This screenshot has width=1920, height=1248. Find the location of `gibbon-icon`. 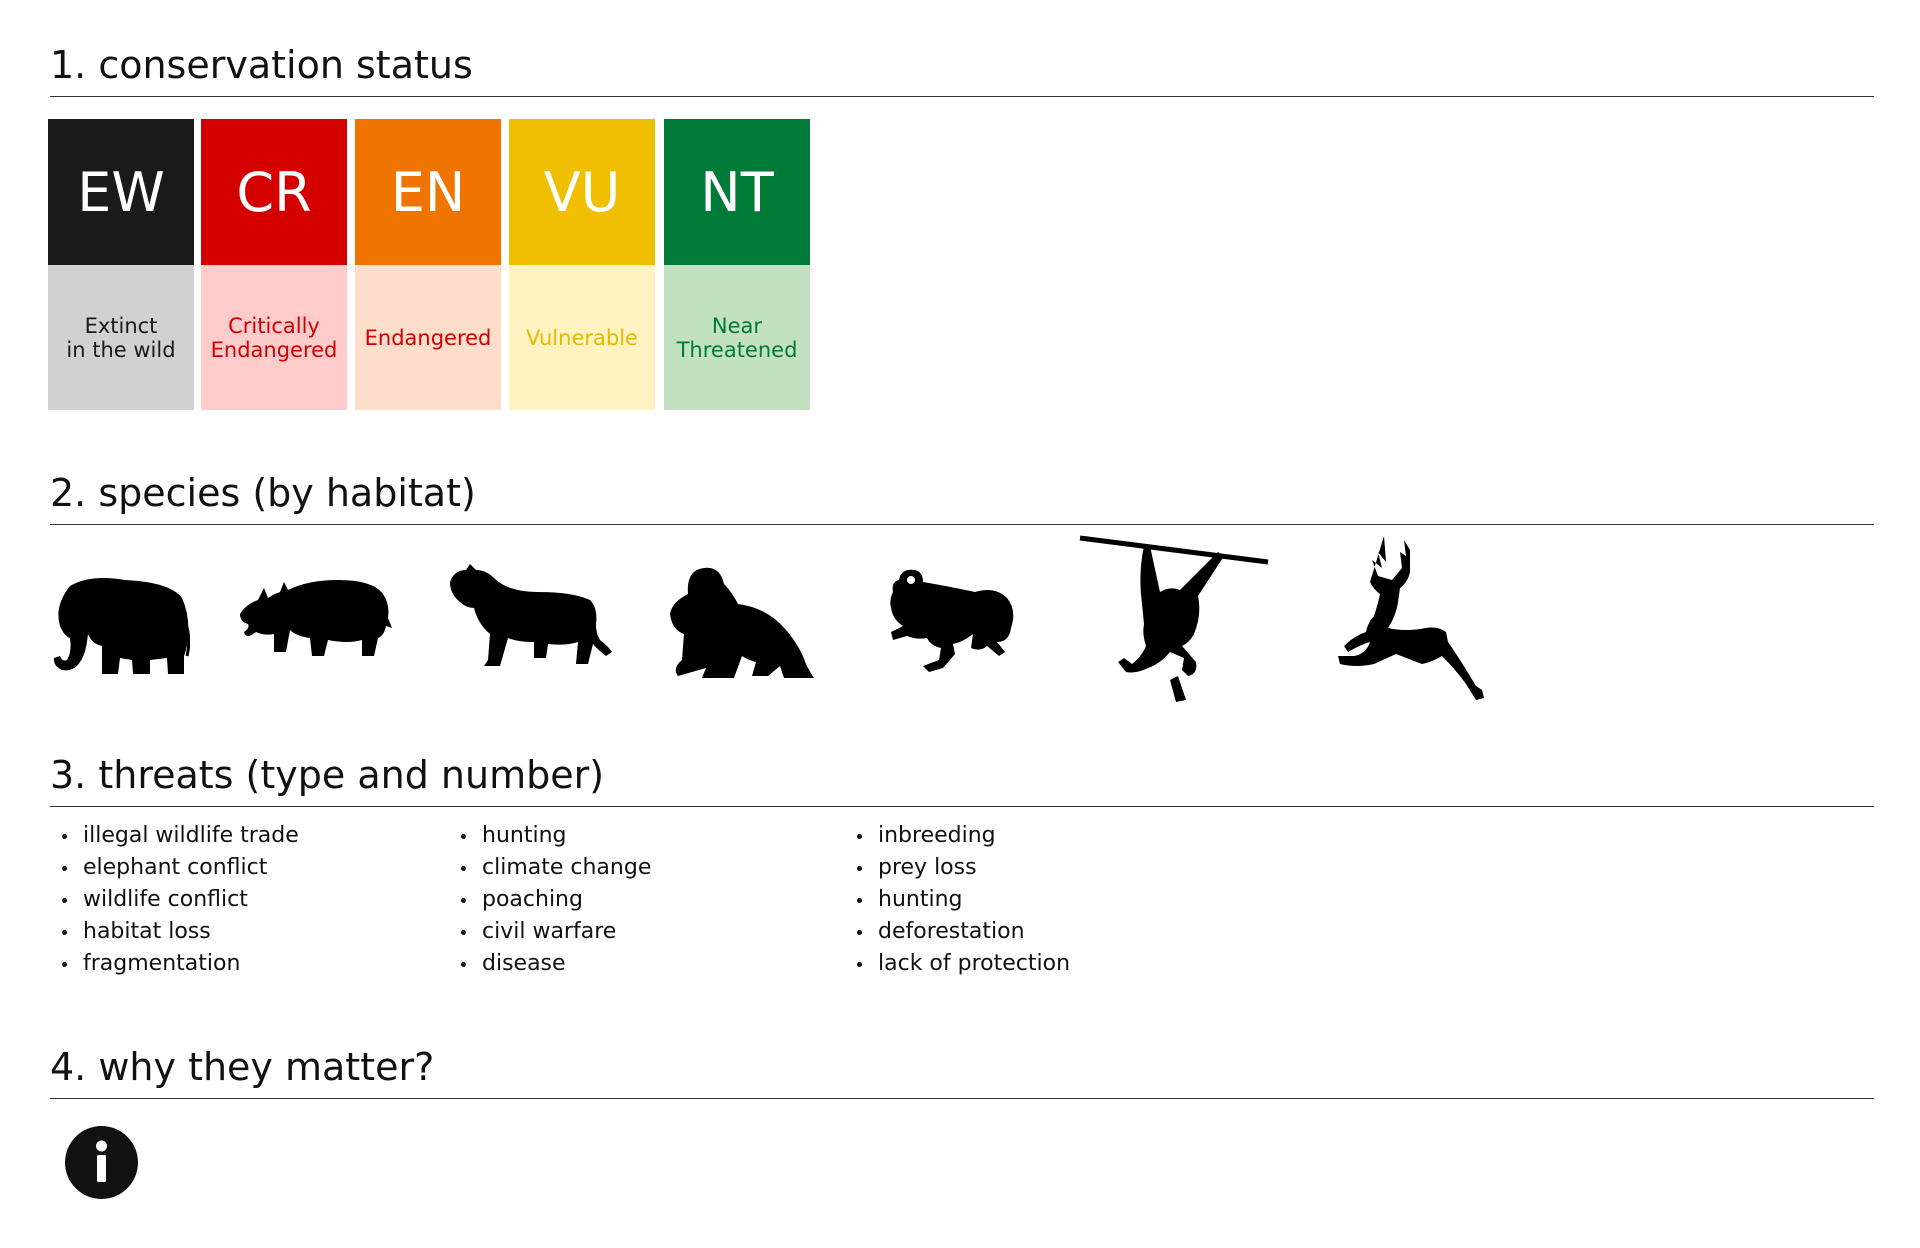

gibbon-icon is located at coordinates (1175, 618).